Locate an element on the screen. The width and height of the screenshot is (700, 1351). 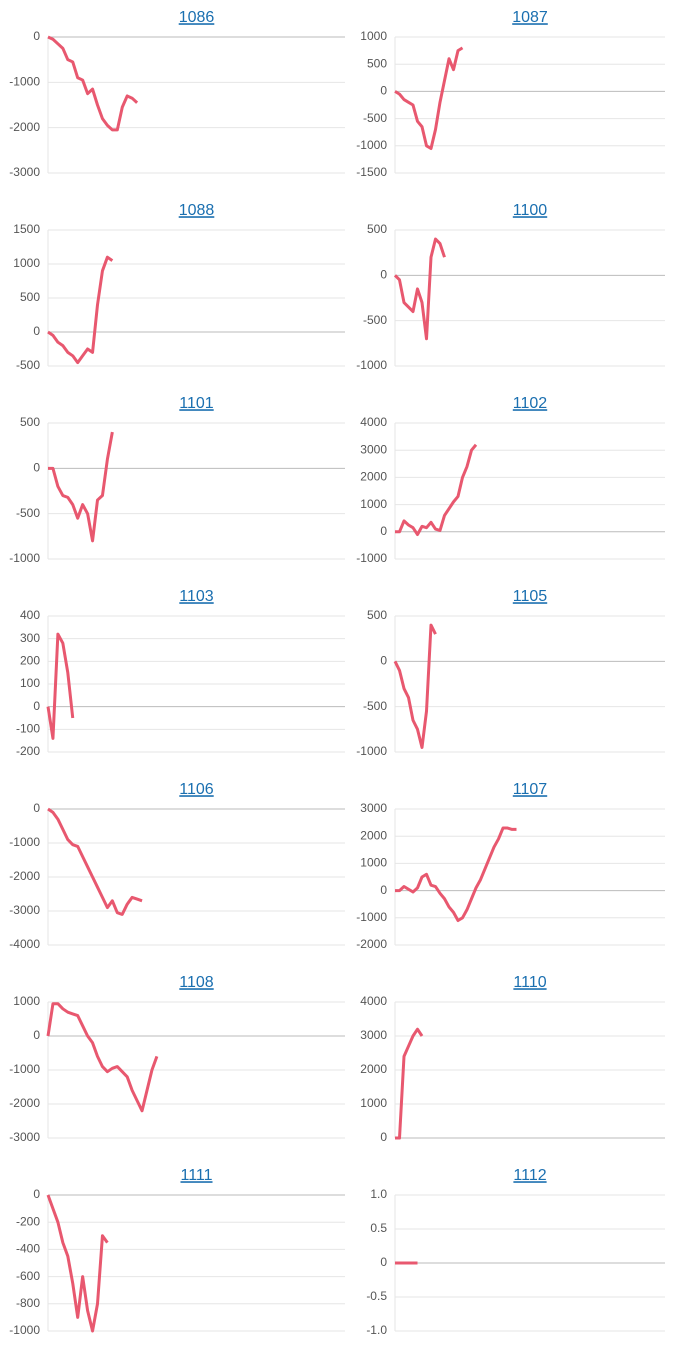
chart-title: 1107 is located at coordinates (530, 789).